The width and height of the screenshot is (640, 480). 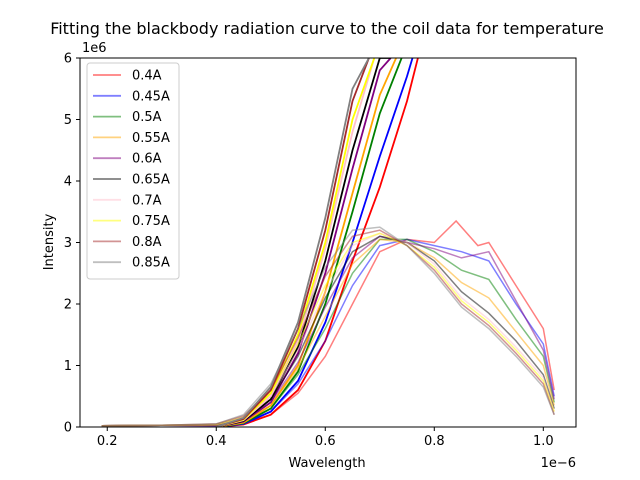 What do you see at coordinates (68, 305) in the screenshot?
I see `y-tick-label: 2` at bounding box center [68, 305].